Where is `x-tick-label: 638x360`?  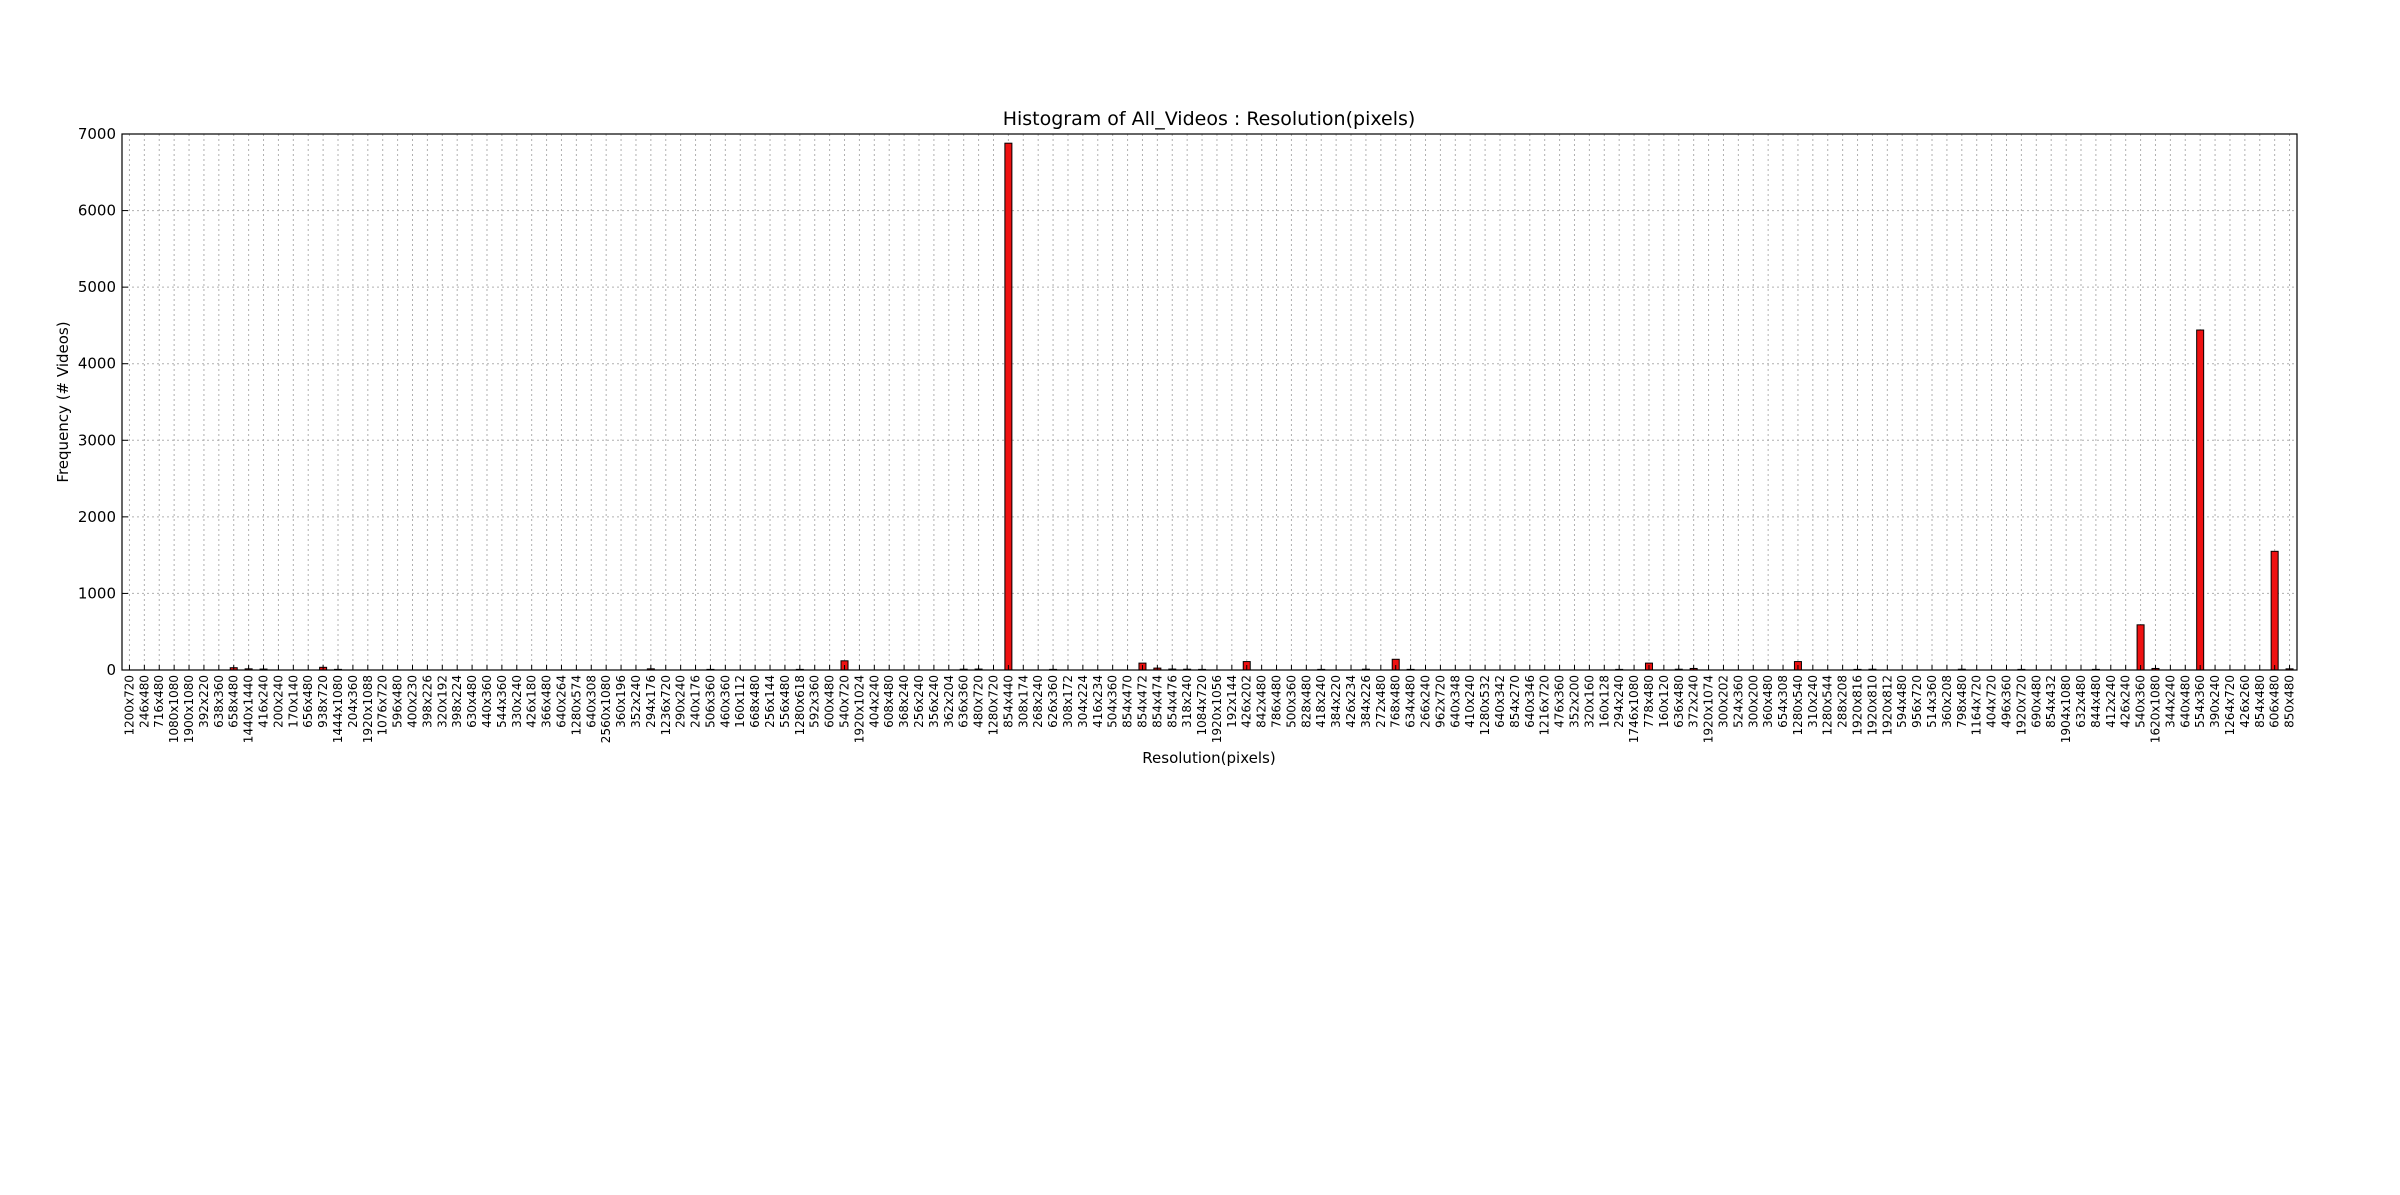 x-tick-label: 638x360 is located at coordinates (219, 701).